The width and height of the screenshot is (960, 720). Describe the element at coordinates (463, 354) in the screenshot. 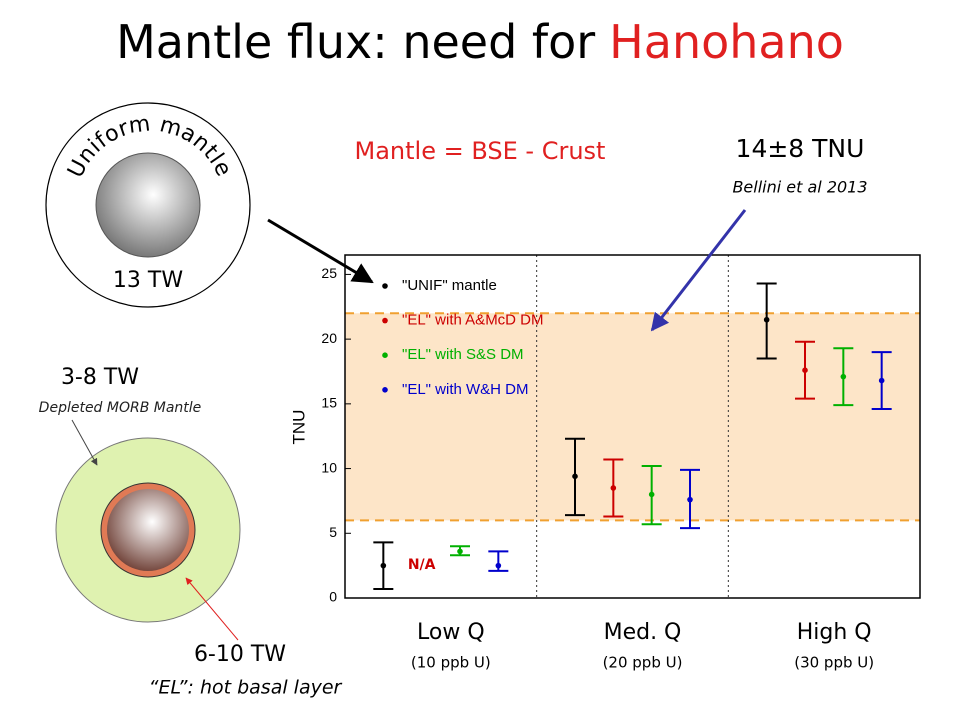

I see `legend-label: "EL" with S&S DM` at that location.